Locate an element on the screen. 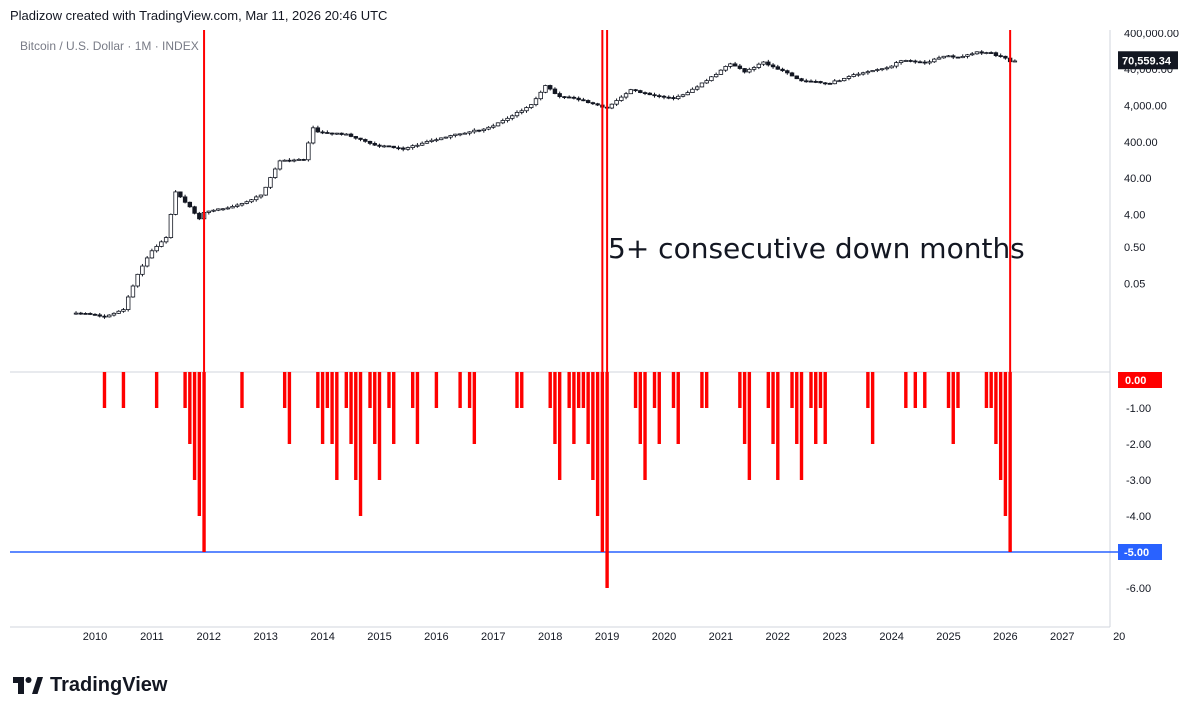  time-axis-tick: 2024 is located at coordinates (891, 637).